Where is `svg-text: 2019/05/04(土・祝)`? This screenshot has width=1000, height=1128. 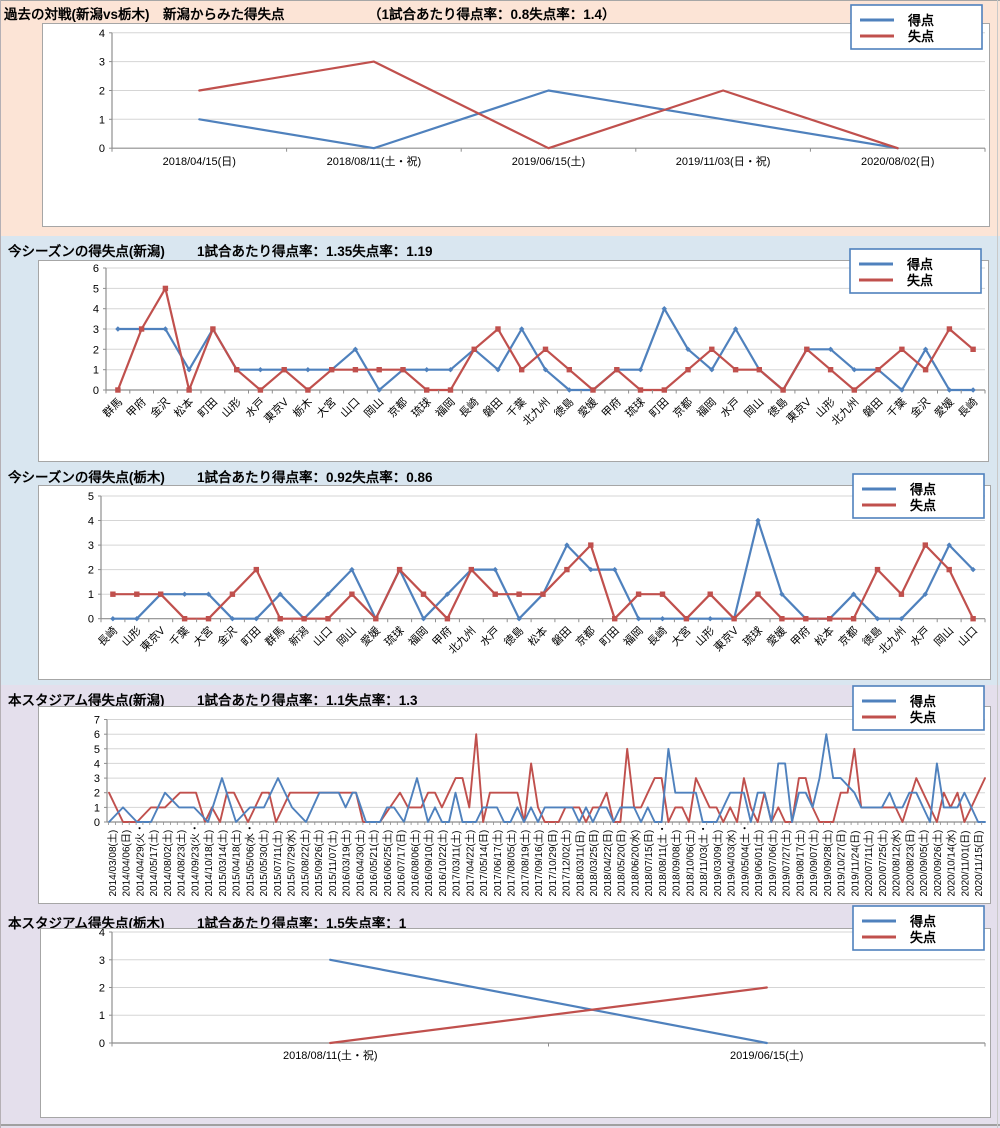
svg-text: 2019/05/04(土・祝) is located at coordinates (744, 853).